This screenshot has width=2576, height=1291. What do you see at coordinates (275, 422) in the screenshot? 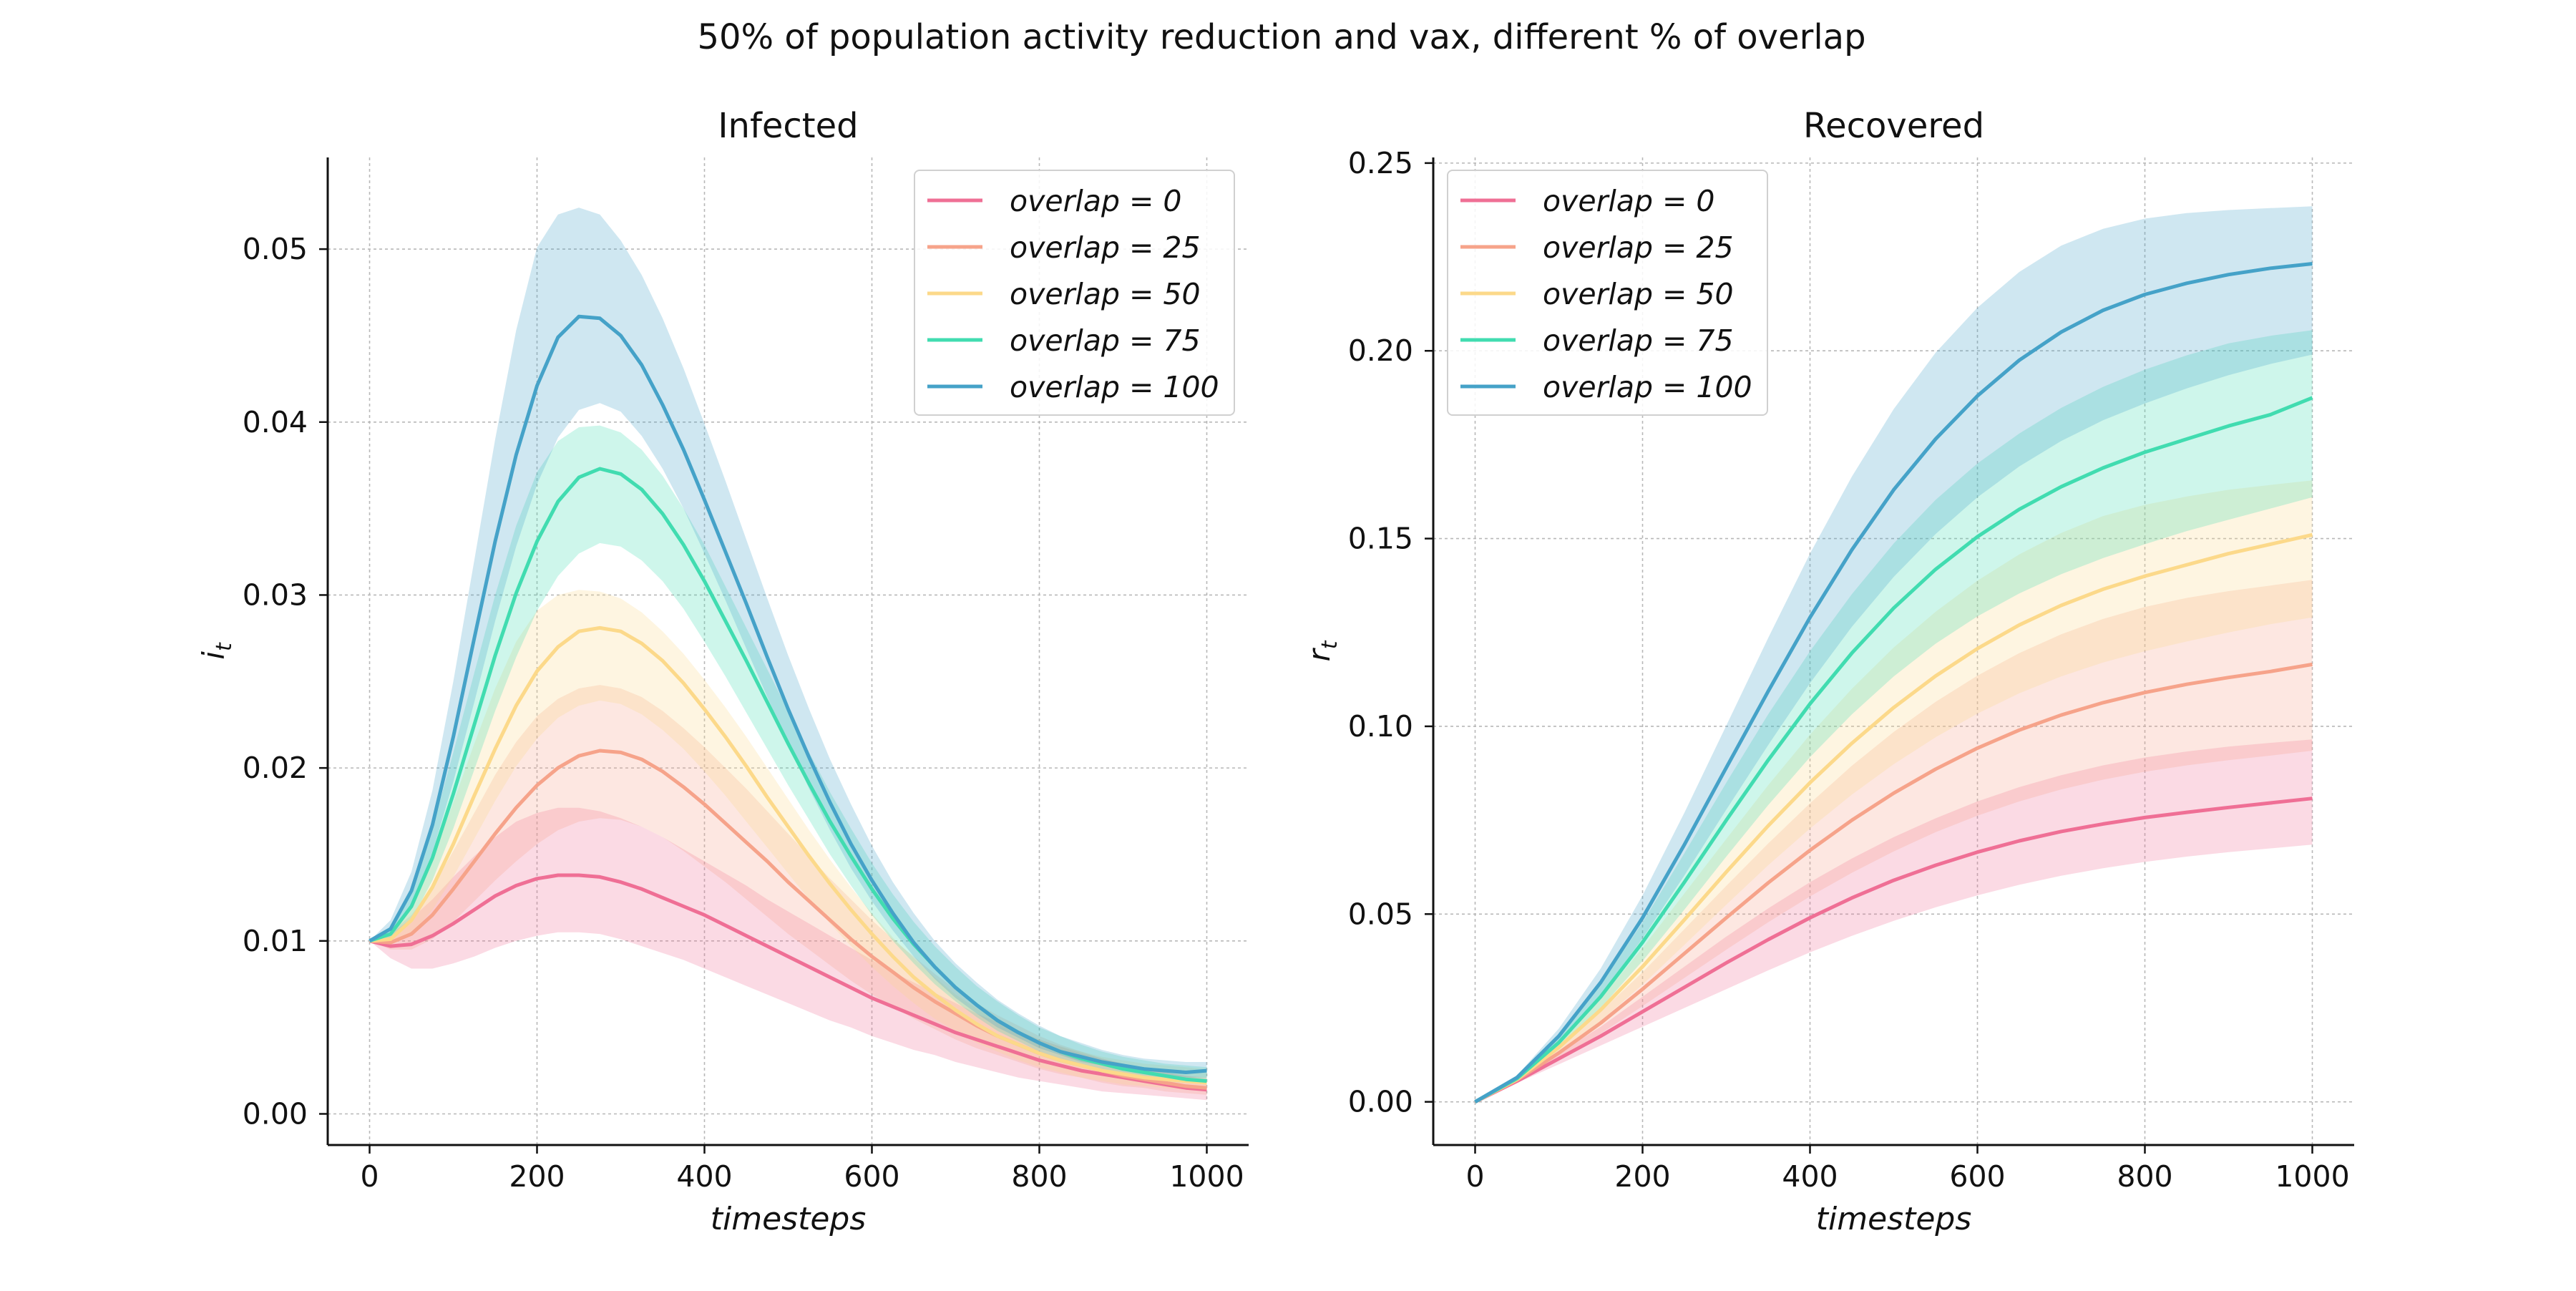
I see `infected-ytick-label: 0.04` at bounding box center [275, 422].